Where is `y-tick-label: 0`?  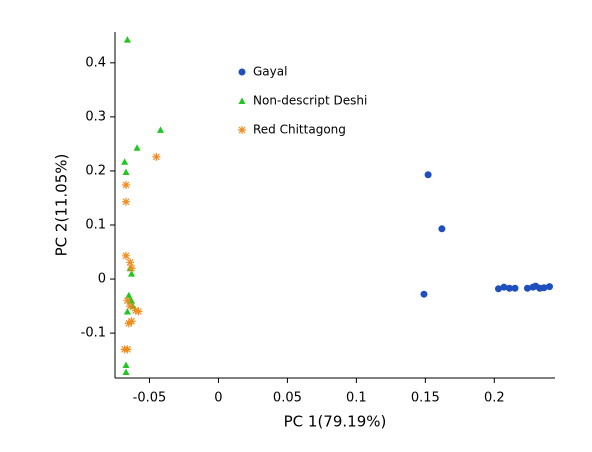
y-tick-label: 0 is located at coordinates (102, 279).